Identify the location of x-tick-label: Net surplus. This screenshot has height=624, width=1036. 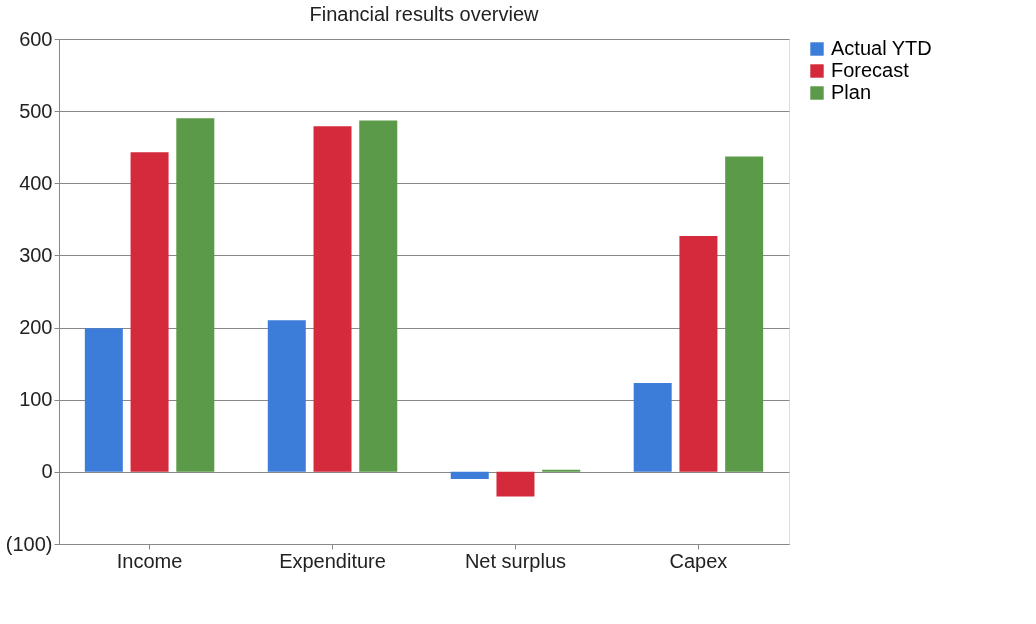
(515, 560).